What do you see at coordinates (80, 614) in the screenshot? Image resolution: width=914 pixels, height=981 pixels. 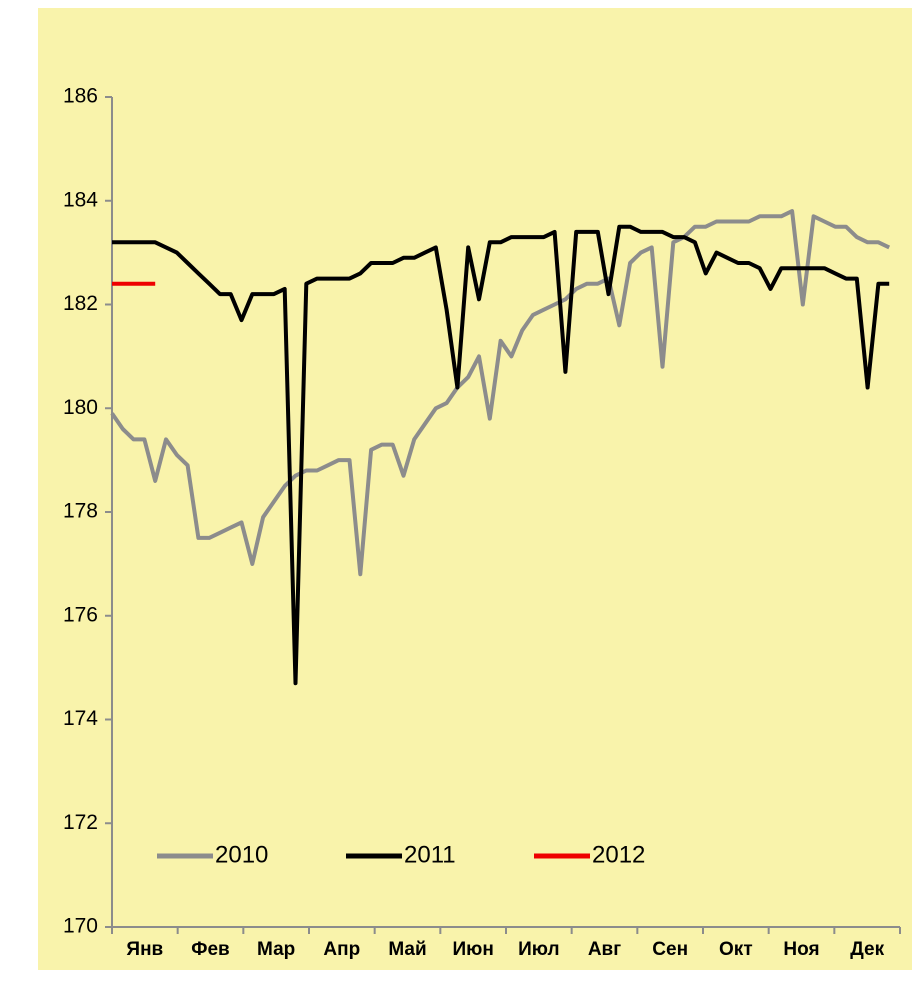 I see `y-tick-label: 176` at bounding box center [80, 614].